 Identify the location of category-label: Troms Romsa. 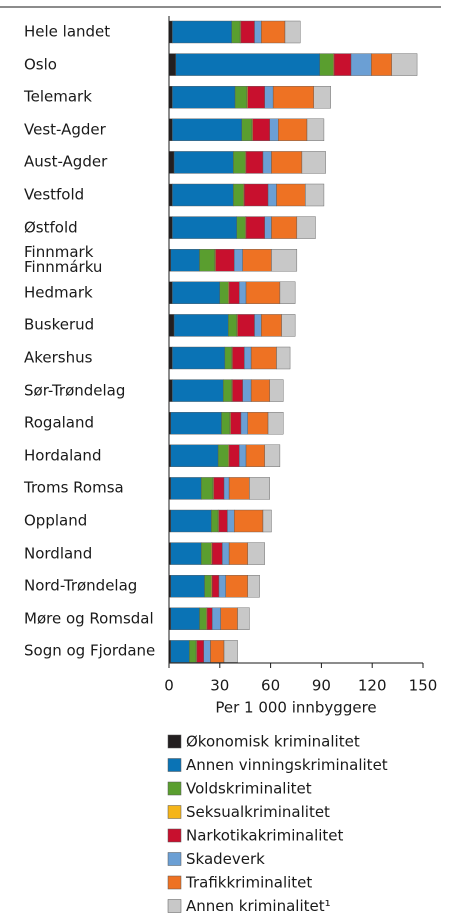
(74, 487).